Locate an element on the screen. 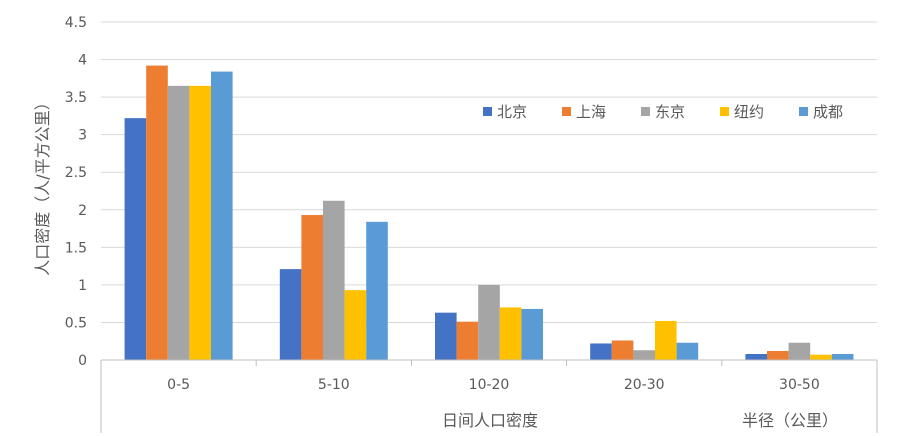  x-tick-label: 30-50 is located at coordinates (799, 385).